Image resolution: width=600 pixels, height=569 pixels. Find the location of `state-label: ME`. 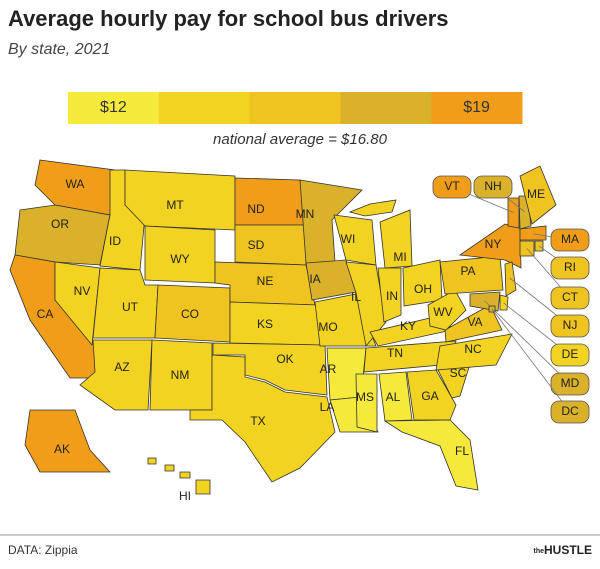

state-label: ME is located at coordinates (536, 194).